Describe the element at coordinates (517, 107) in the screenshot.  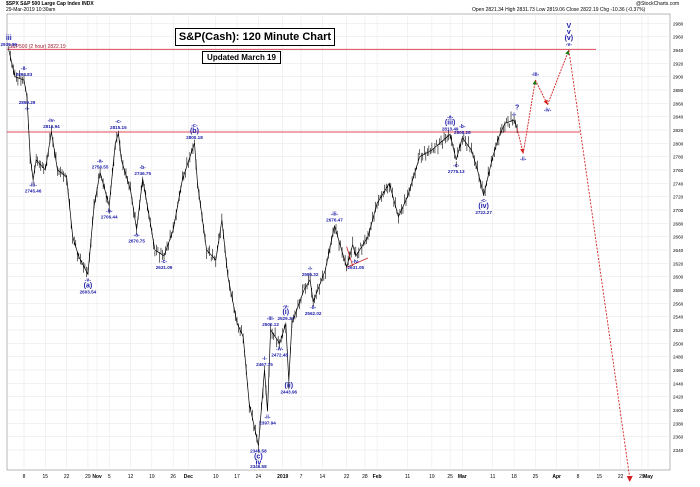
I see `wave-label-64: ?` at that location.